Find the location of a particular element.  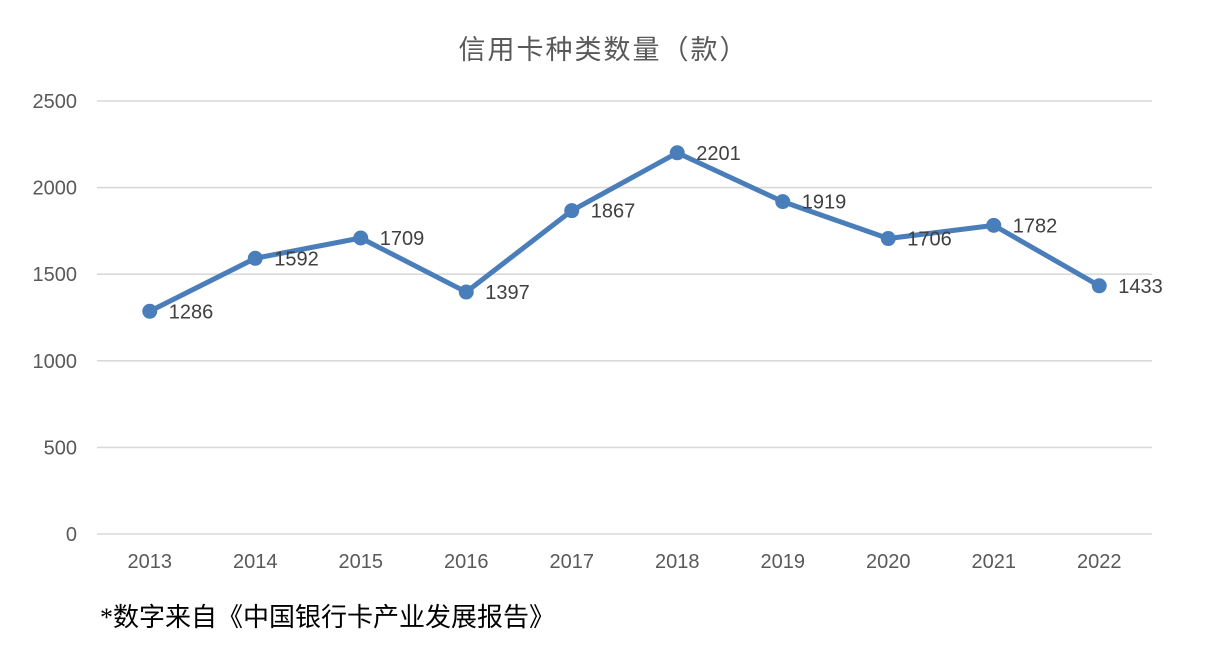

y-axis-tick-label: 0 is located at coordinates (71, 535).